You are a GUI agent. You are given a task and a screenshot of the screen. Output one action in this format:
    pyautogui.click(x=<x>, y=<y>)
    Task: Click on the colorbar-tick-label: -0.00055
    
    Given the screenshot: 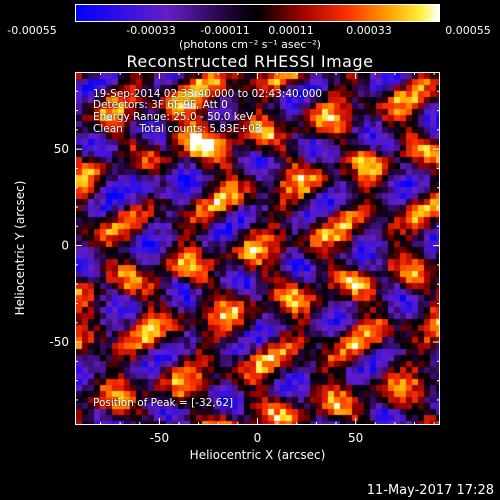 What is the action you would take?
    pyautogui.click(x=32, y=30)
    